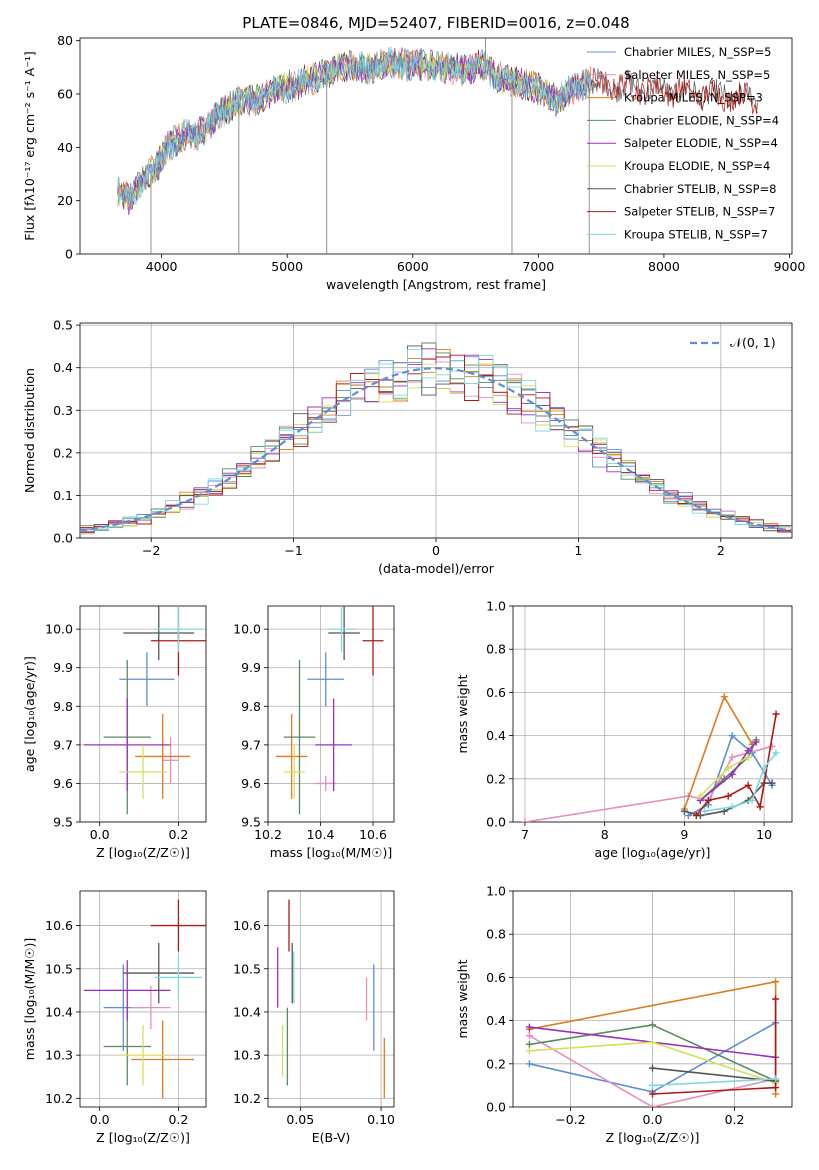 Image resolution: width=819 pixels, height=1170 pixels. I want to click on legend-entry: Kroupa STELIB, N_SSP=7, so click(696, 234).